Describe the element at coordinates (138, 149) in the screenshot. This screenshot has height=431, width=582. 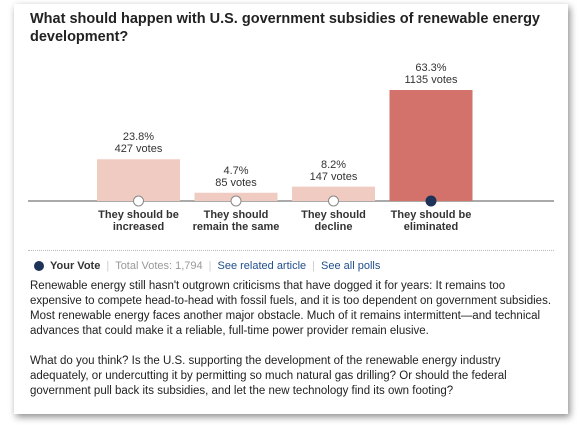
I see `vote-label: 427 votes` at that location.